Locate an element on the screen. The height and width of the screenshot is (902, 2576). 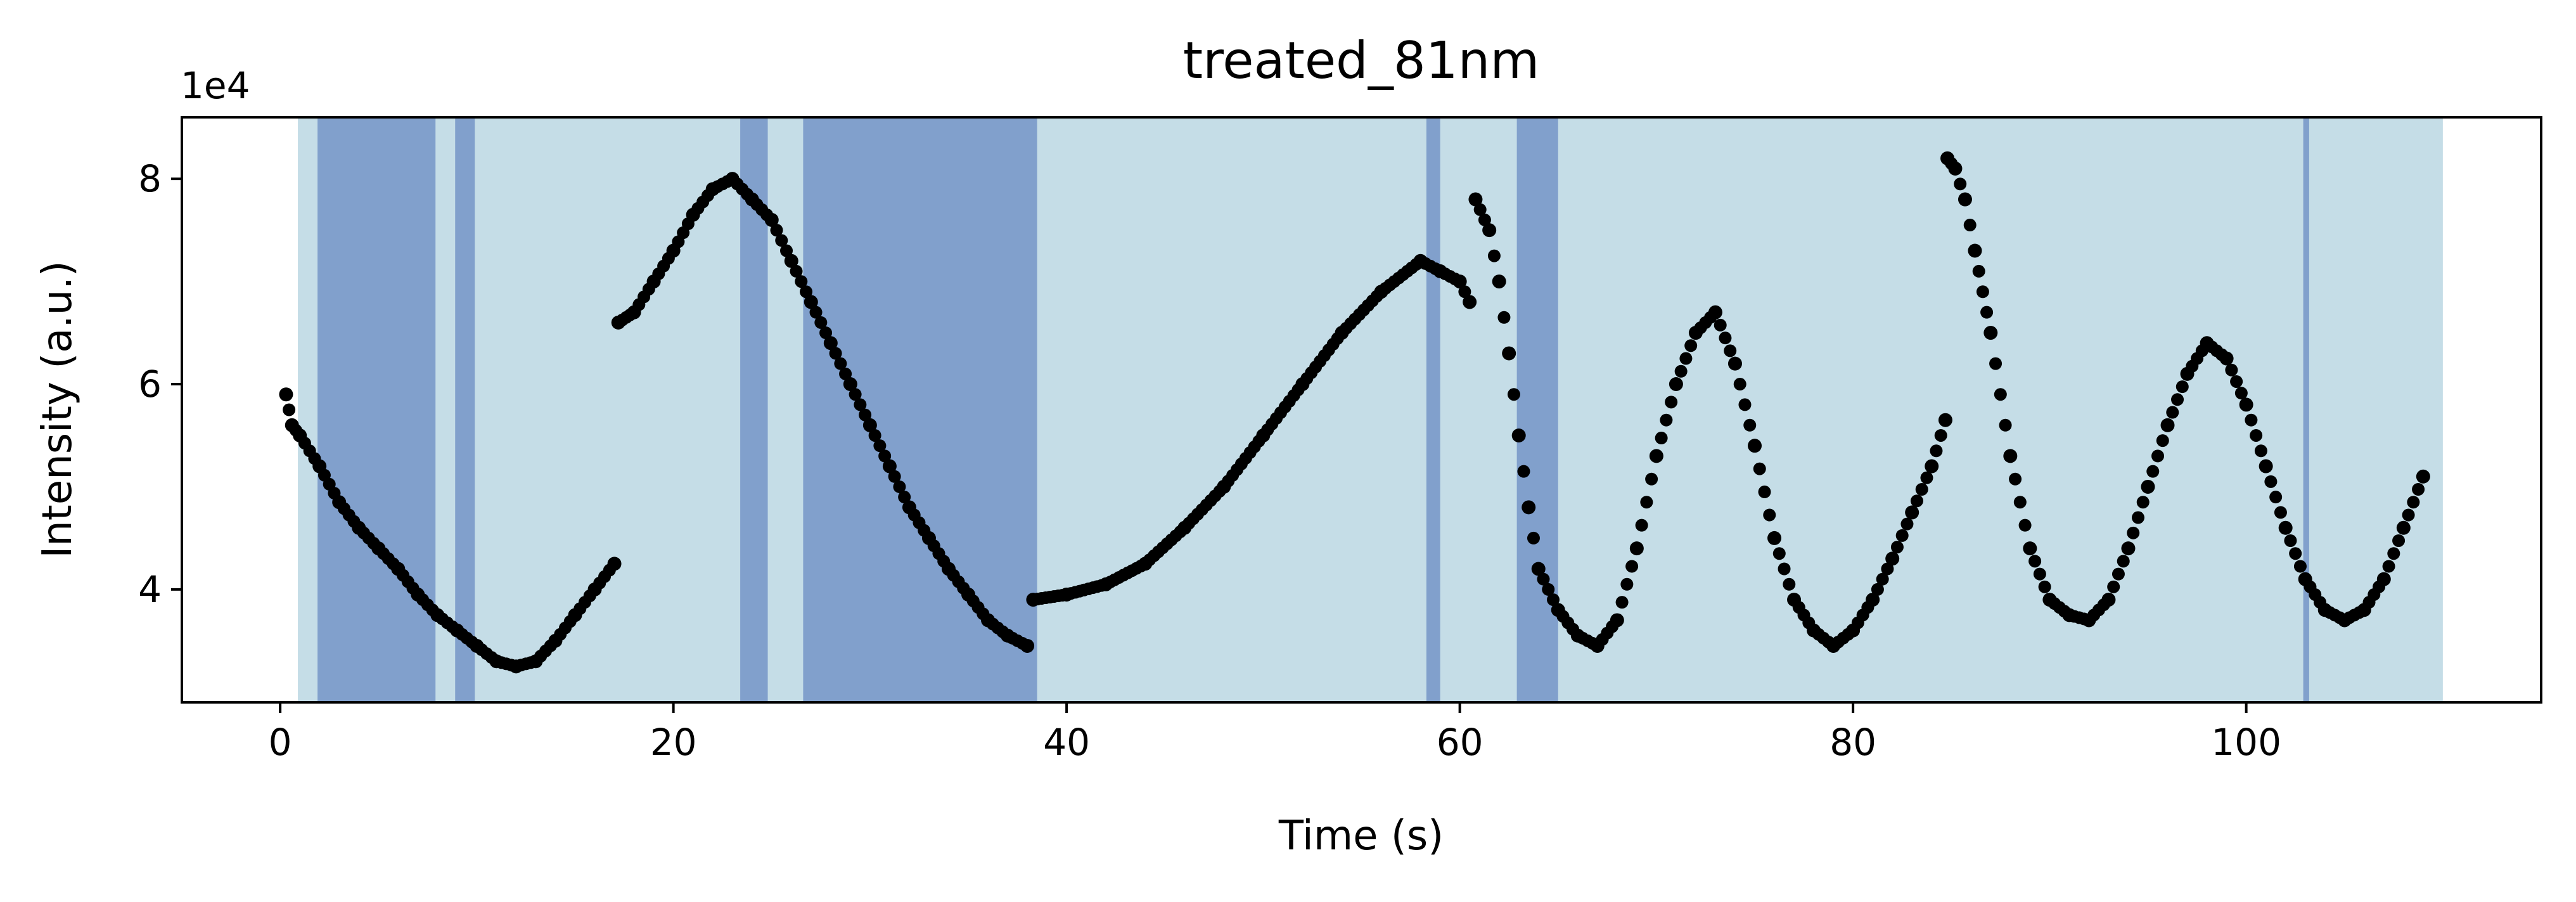
x-tick-label: 40 is located at coordinates (1066, 743).